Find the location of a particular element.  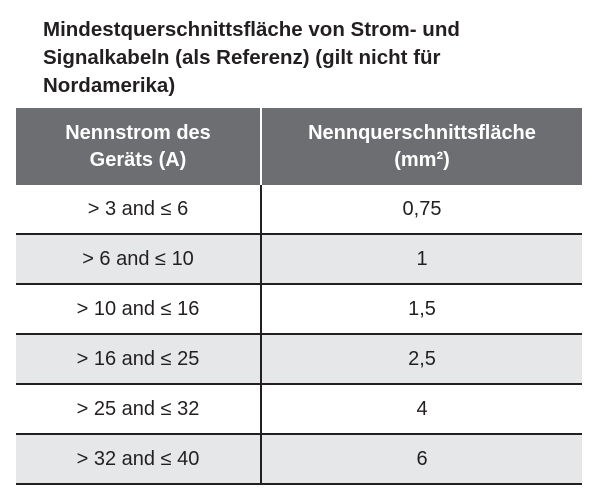

header-line: Nennstrom des is located at coordinates (138, 132).